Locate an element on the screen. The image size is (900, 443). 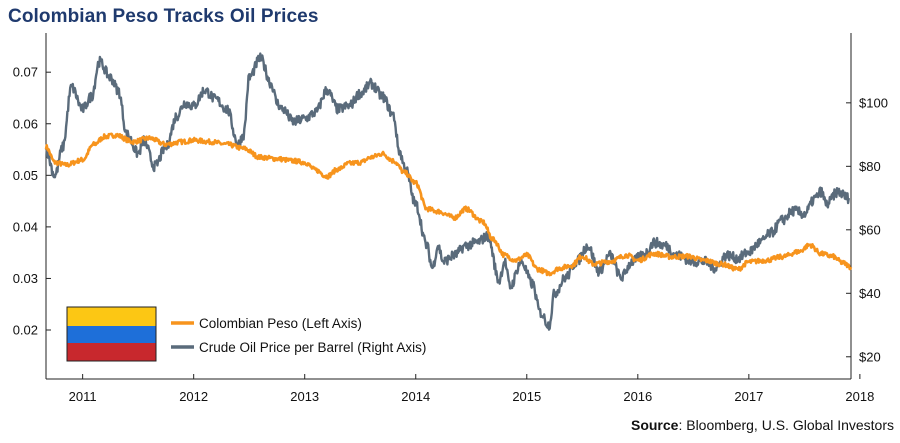
right-tick-label: $20 is located at coordinates (870, 356).